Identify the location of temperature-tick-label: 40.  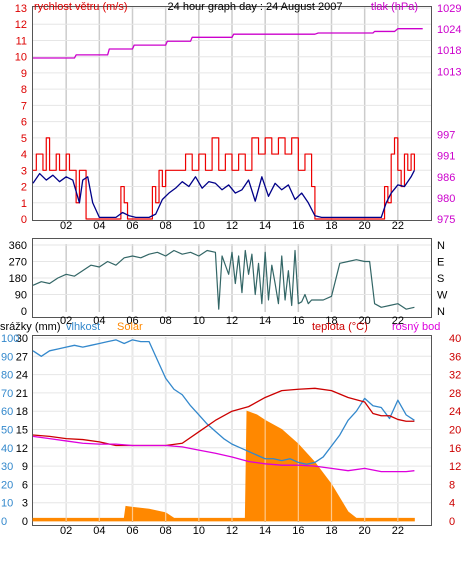
(455, 339).